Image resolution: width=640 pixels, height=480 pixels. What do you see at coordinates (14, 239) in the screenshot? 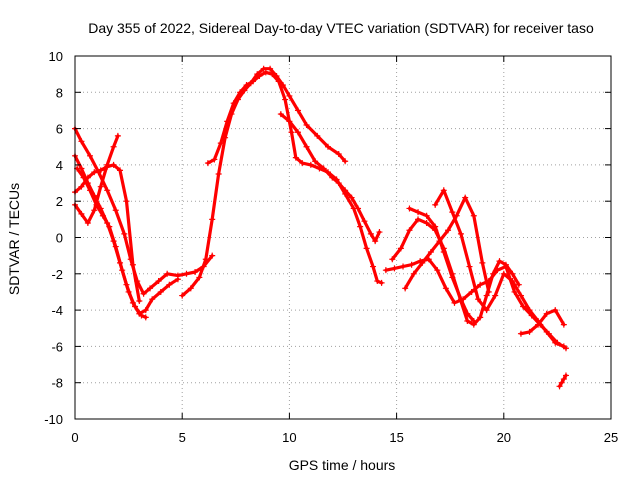
I see `y-axis-label: SDTVAR / TECUs` at bounding box center [14, 239].